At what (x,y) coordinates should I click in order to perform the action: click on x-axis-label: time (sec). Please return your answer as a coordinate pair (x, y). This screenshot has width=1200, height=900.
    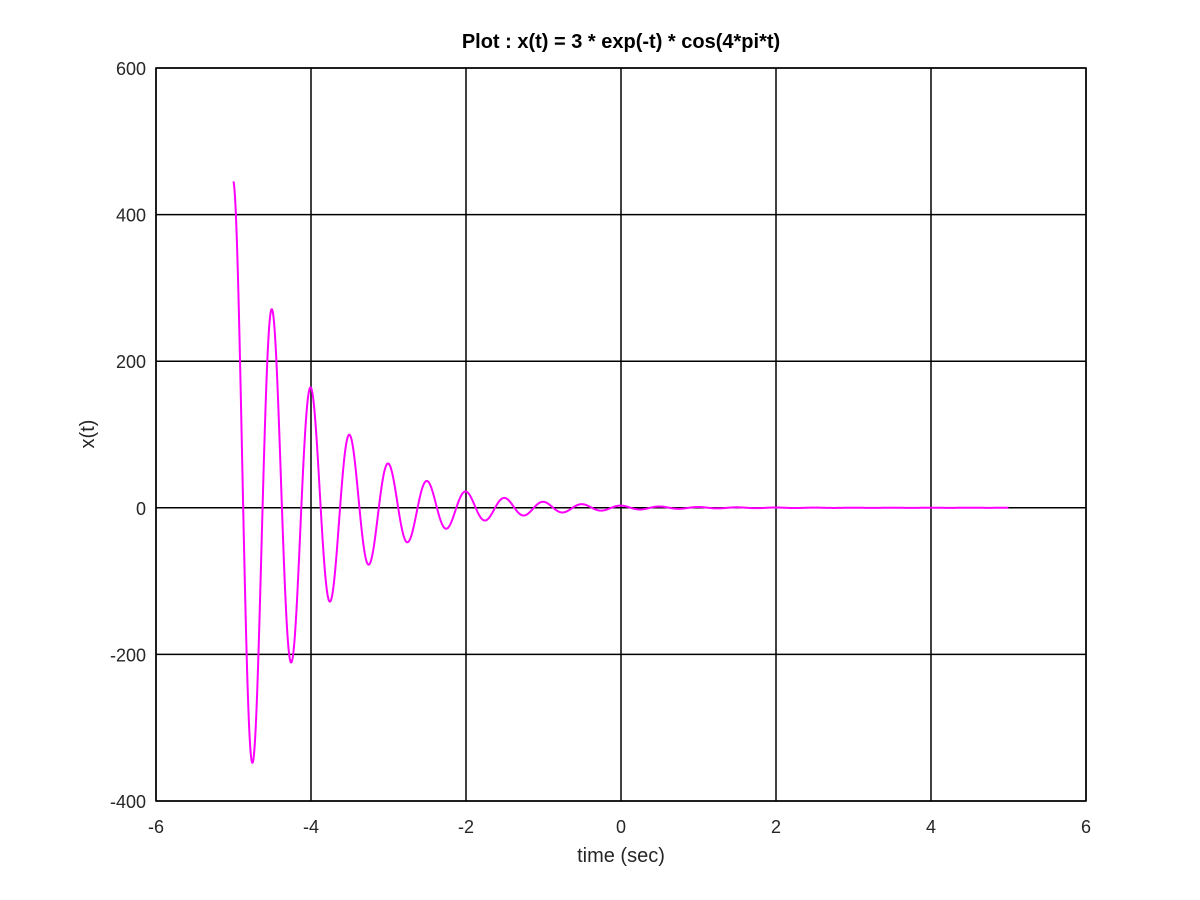
    Looking at the image, I should click on (621, 856).